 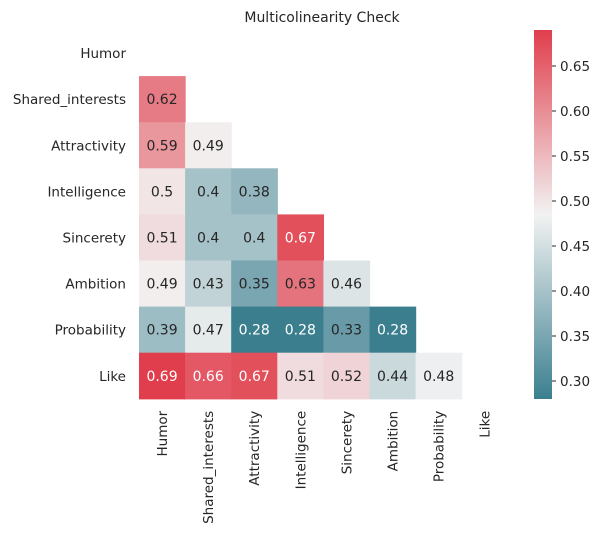 I want to click on column-label: Humor, so click(x=163, y=433).